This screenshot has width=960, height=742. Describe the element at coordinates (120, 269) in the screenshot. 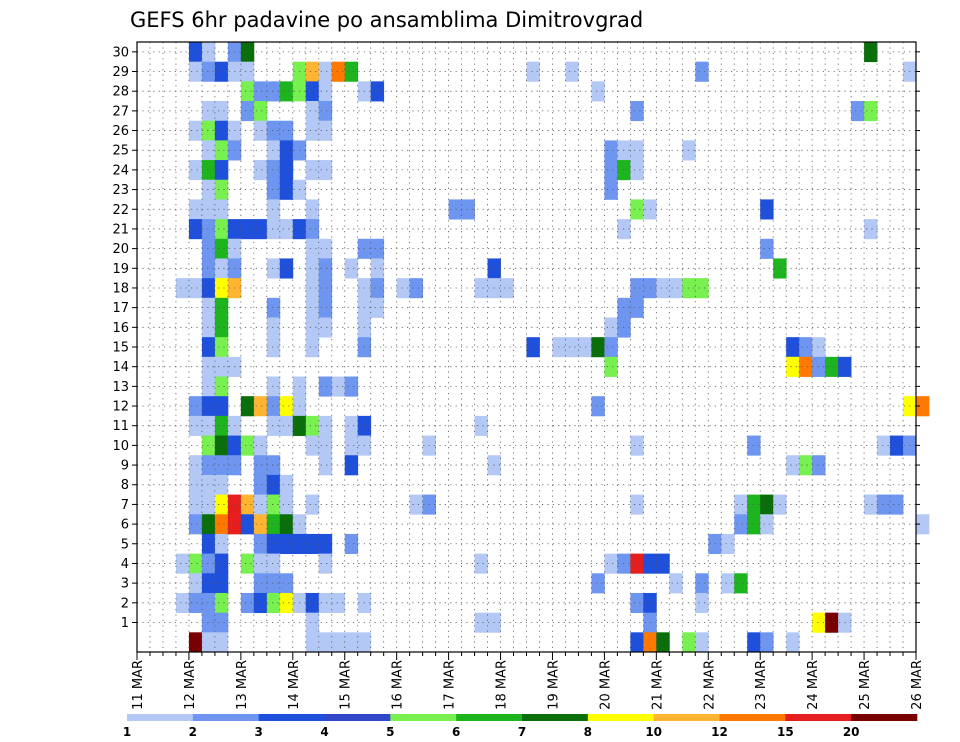

I see `y-tick-label: 19` at that location.